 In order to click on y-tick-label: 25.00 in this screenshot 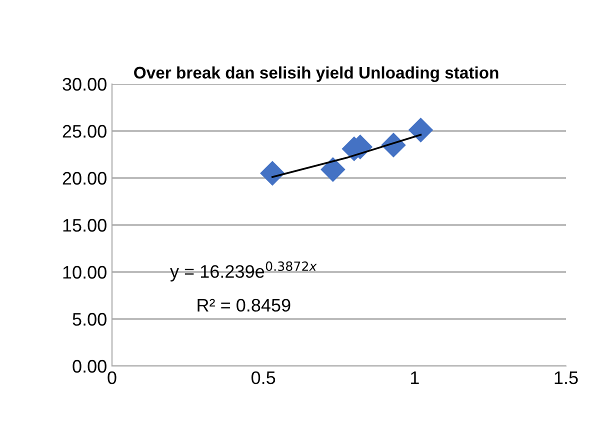, I will do `click(84, 131)`.